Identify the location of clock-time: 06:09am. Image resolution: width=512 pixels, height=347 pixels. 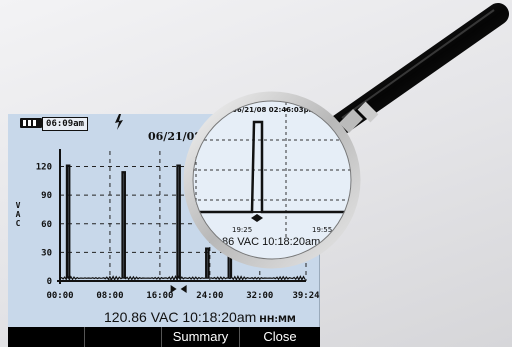
(65, 124).